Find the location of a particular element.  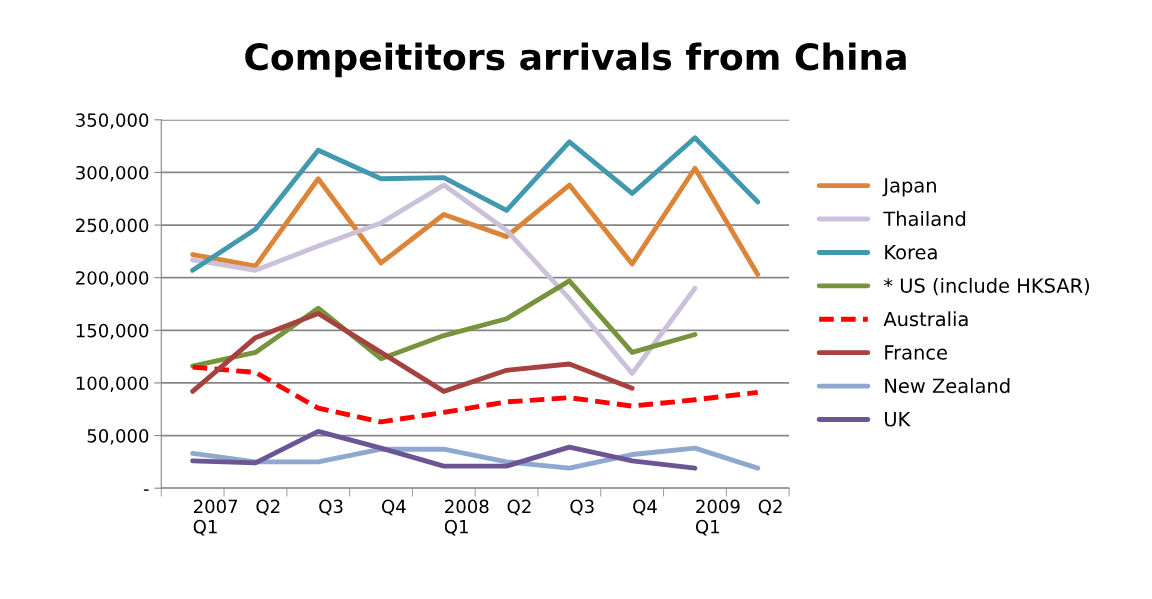

y-tick-label: 350,000 is located at coordinates (112, 121).